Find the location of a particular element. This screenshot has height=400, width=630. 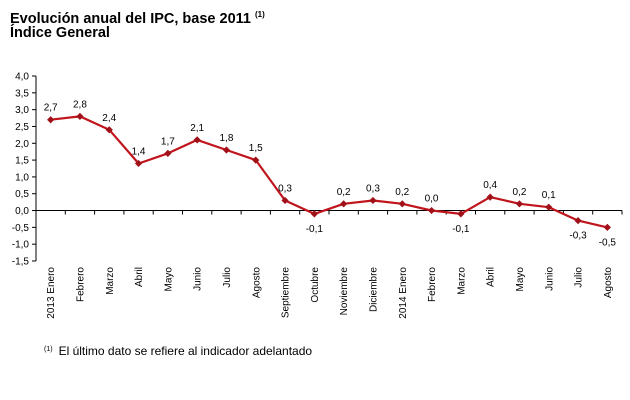

title-note: (1) is located at coordinates (260, 14).